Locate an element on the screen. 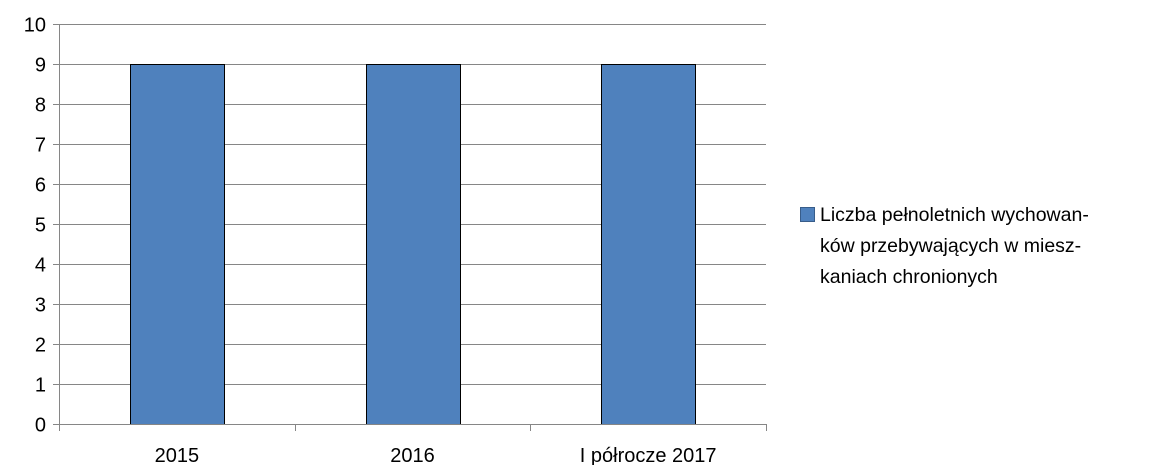  y-tick-label: 2 is located at coordinates (40, 346).